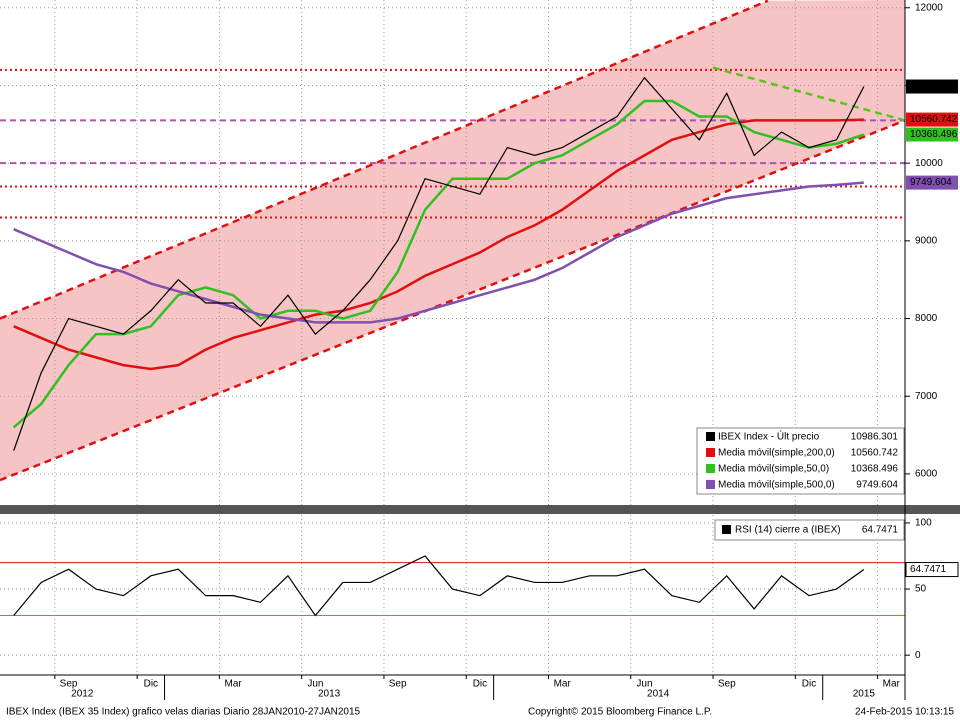  What do you see at coordinates (773, 469) in the screenshot?
I see `legend-label: Media móvil(simple,50,0)` at bounding box center [773, 469].